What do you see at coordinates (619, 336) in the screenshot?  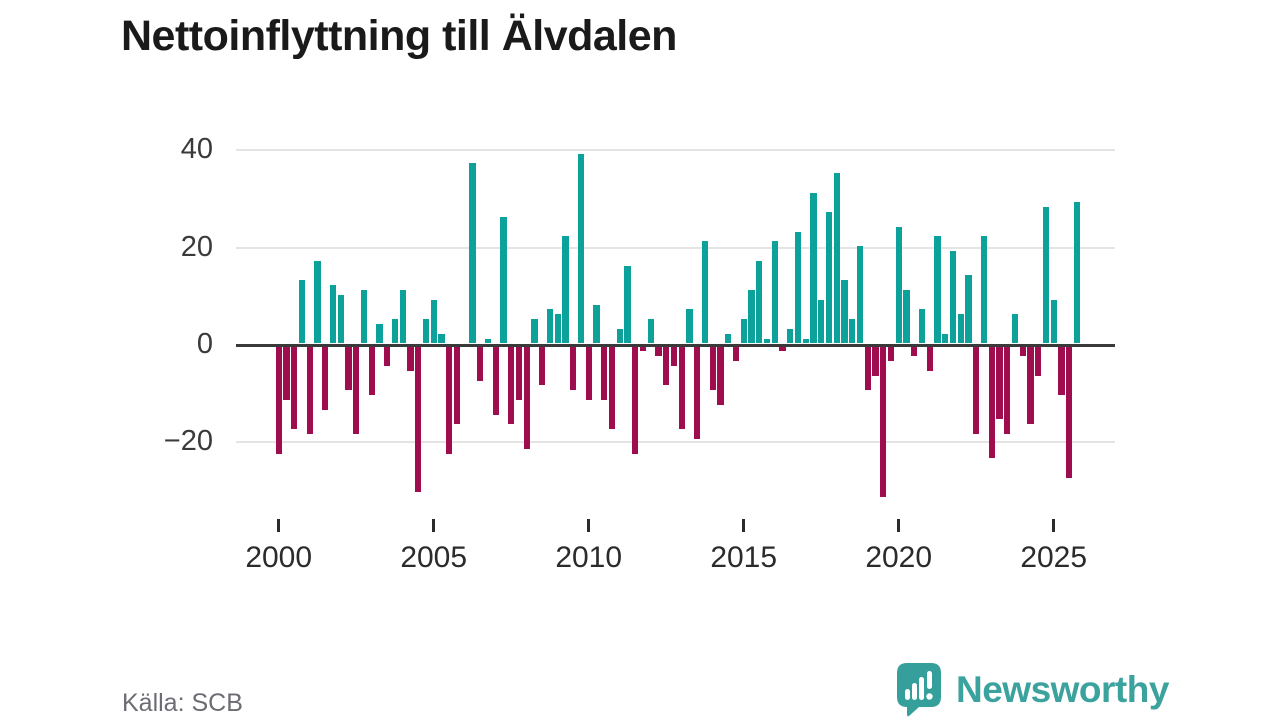 I see `bar-2011-Q1` at bounding box center [619, 336].